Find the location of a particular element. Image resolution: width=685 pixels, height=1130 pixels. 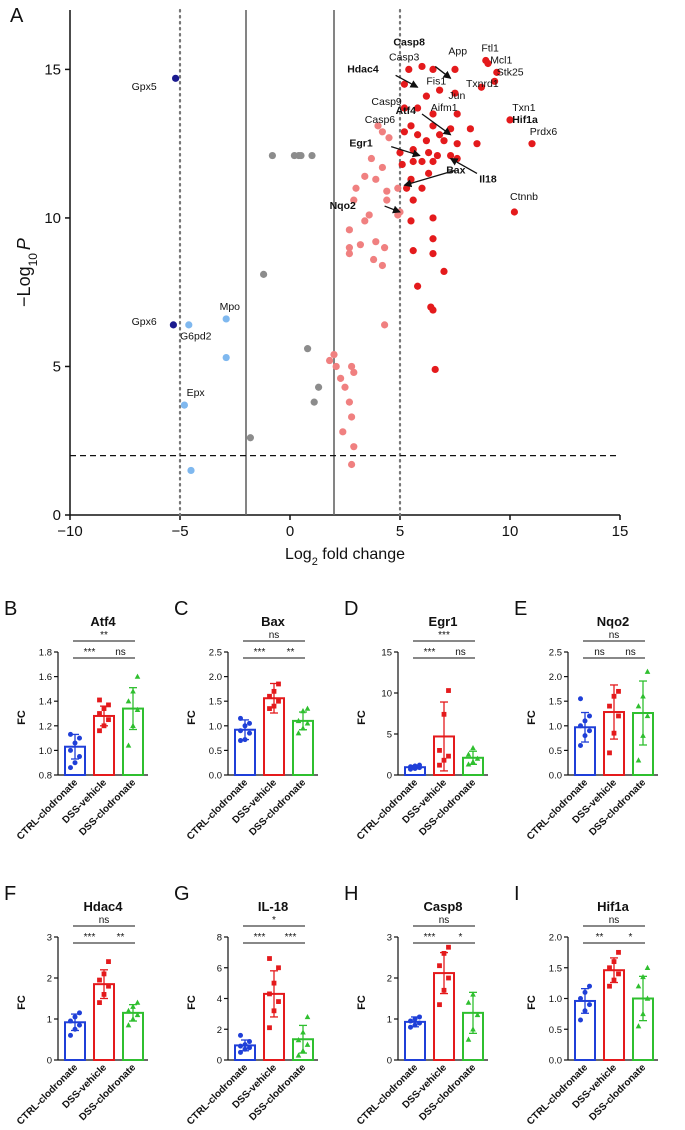

y-tick-label: 0 is located at coordinates (219, 1061).